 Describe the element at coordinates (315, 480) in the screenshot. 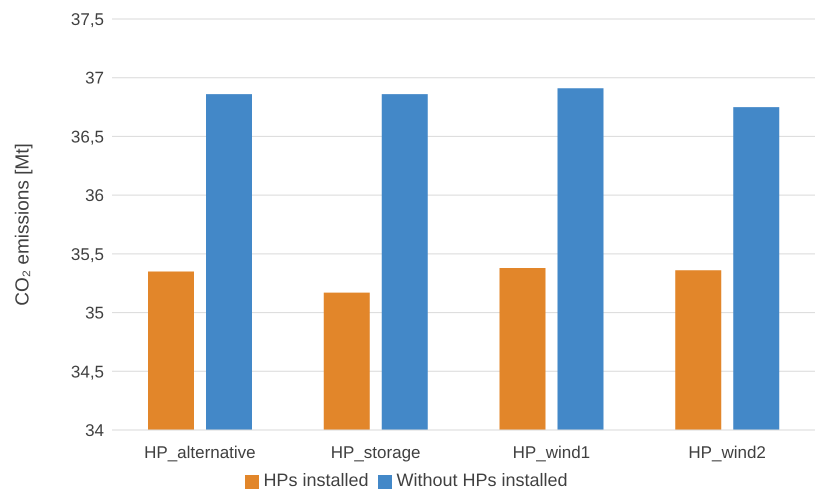

I see `legend-label: HPs installed` at that location.